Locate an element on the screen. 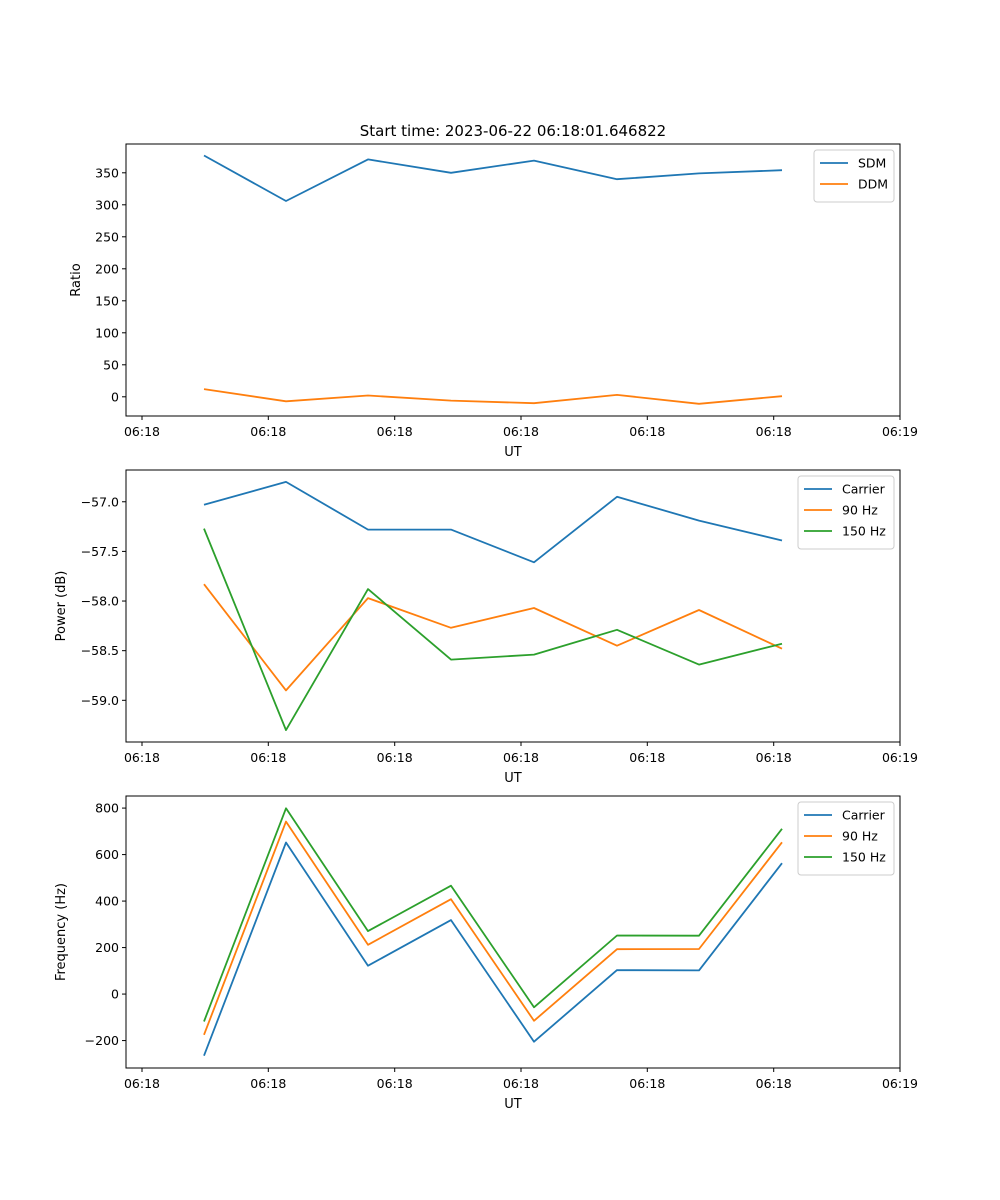 The image size is (1000, 1200). y-tick-label: −57.5 is located at coordinates (100, 551).